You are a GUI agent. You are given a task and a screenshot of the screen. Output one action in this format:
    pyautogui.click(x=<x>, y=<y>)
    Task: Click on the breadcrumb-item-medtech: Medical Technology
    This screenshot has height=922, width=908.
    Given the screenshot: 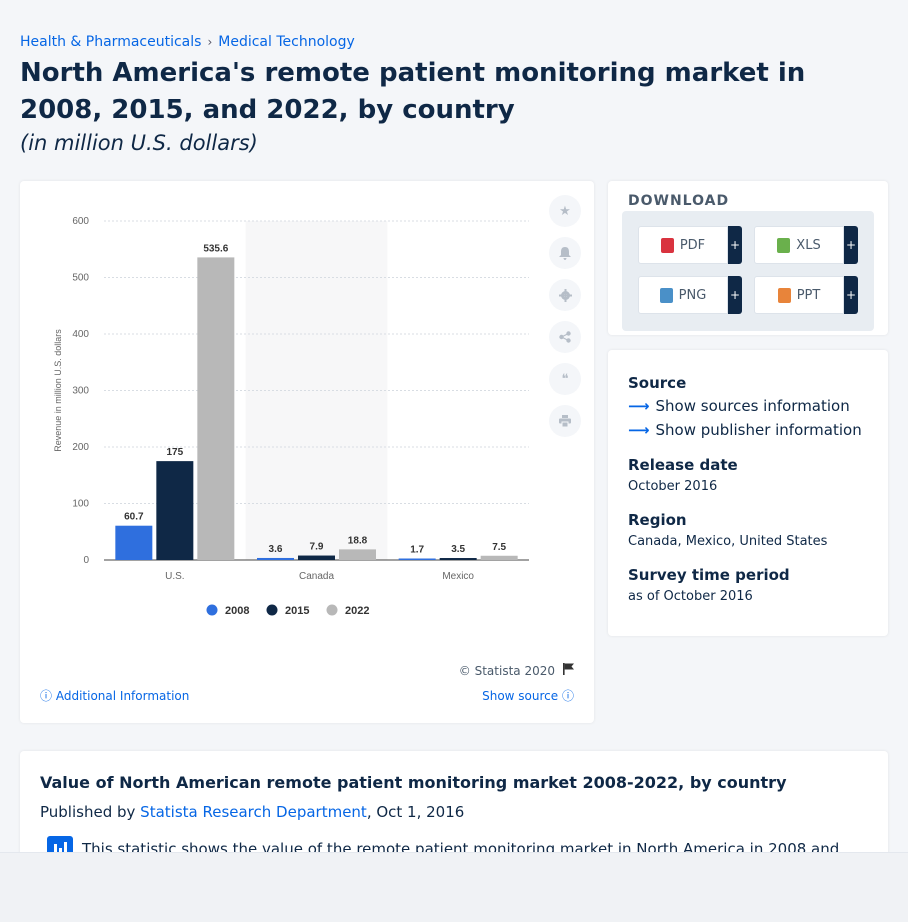 What is the action you would take?
    pyautogui.click(x=286, y=42)
    